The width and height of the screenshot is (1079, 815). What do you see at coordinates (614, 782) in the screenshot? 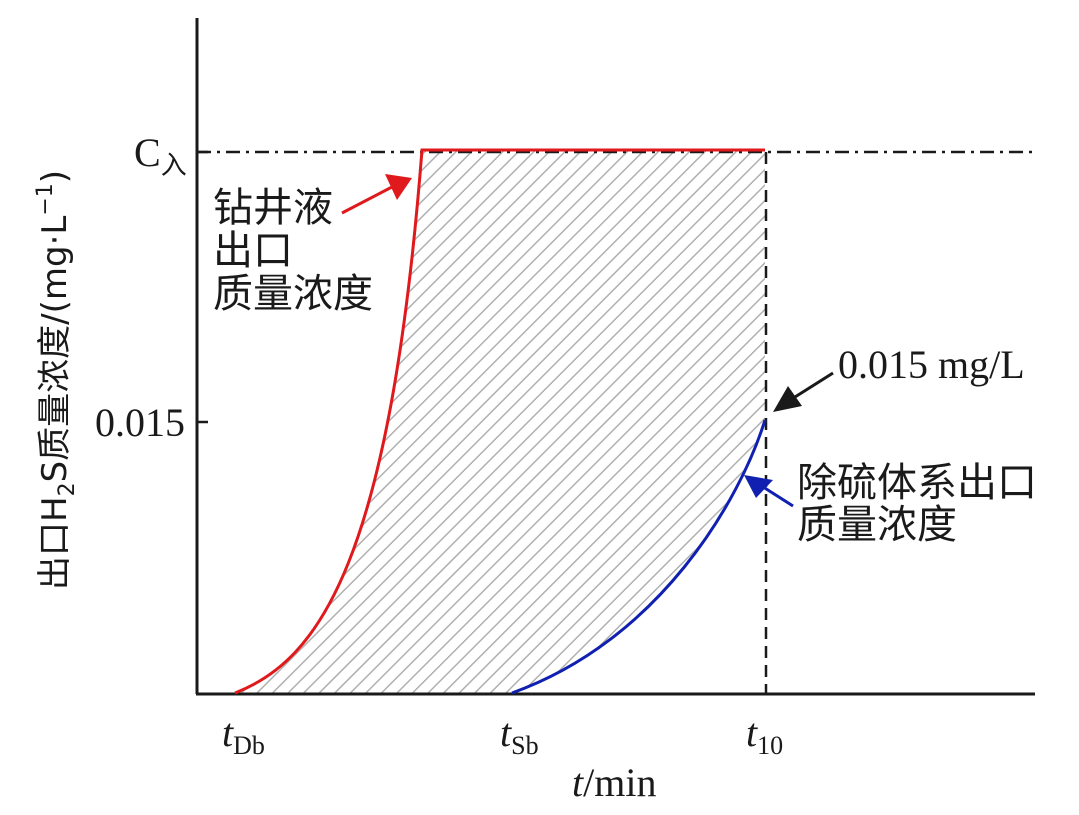
I see `x-axis-title: t/min` at bounding box center [614, 782].